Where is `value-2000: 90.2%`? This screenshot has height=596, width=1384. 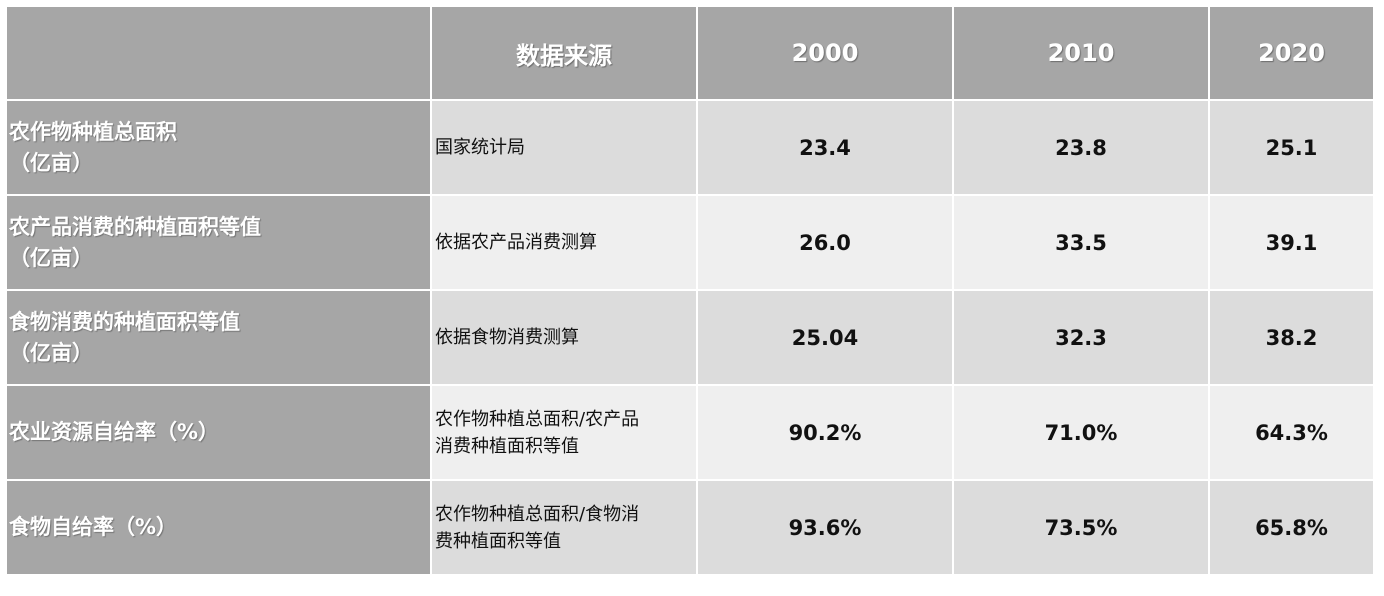 value-2000: 90.2% is located at coordinates (825, 432).